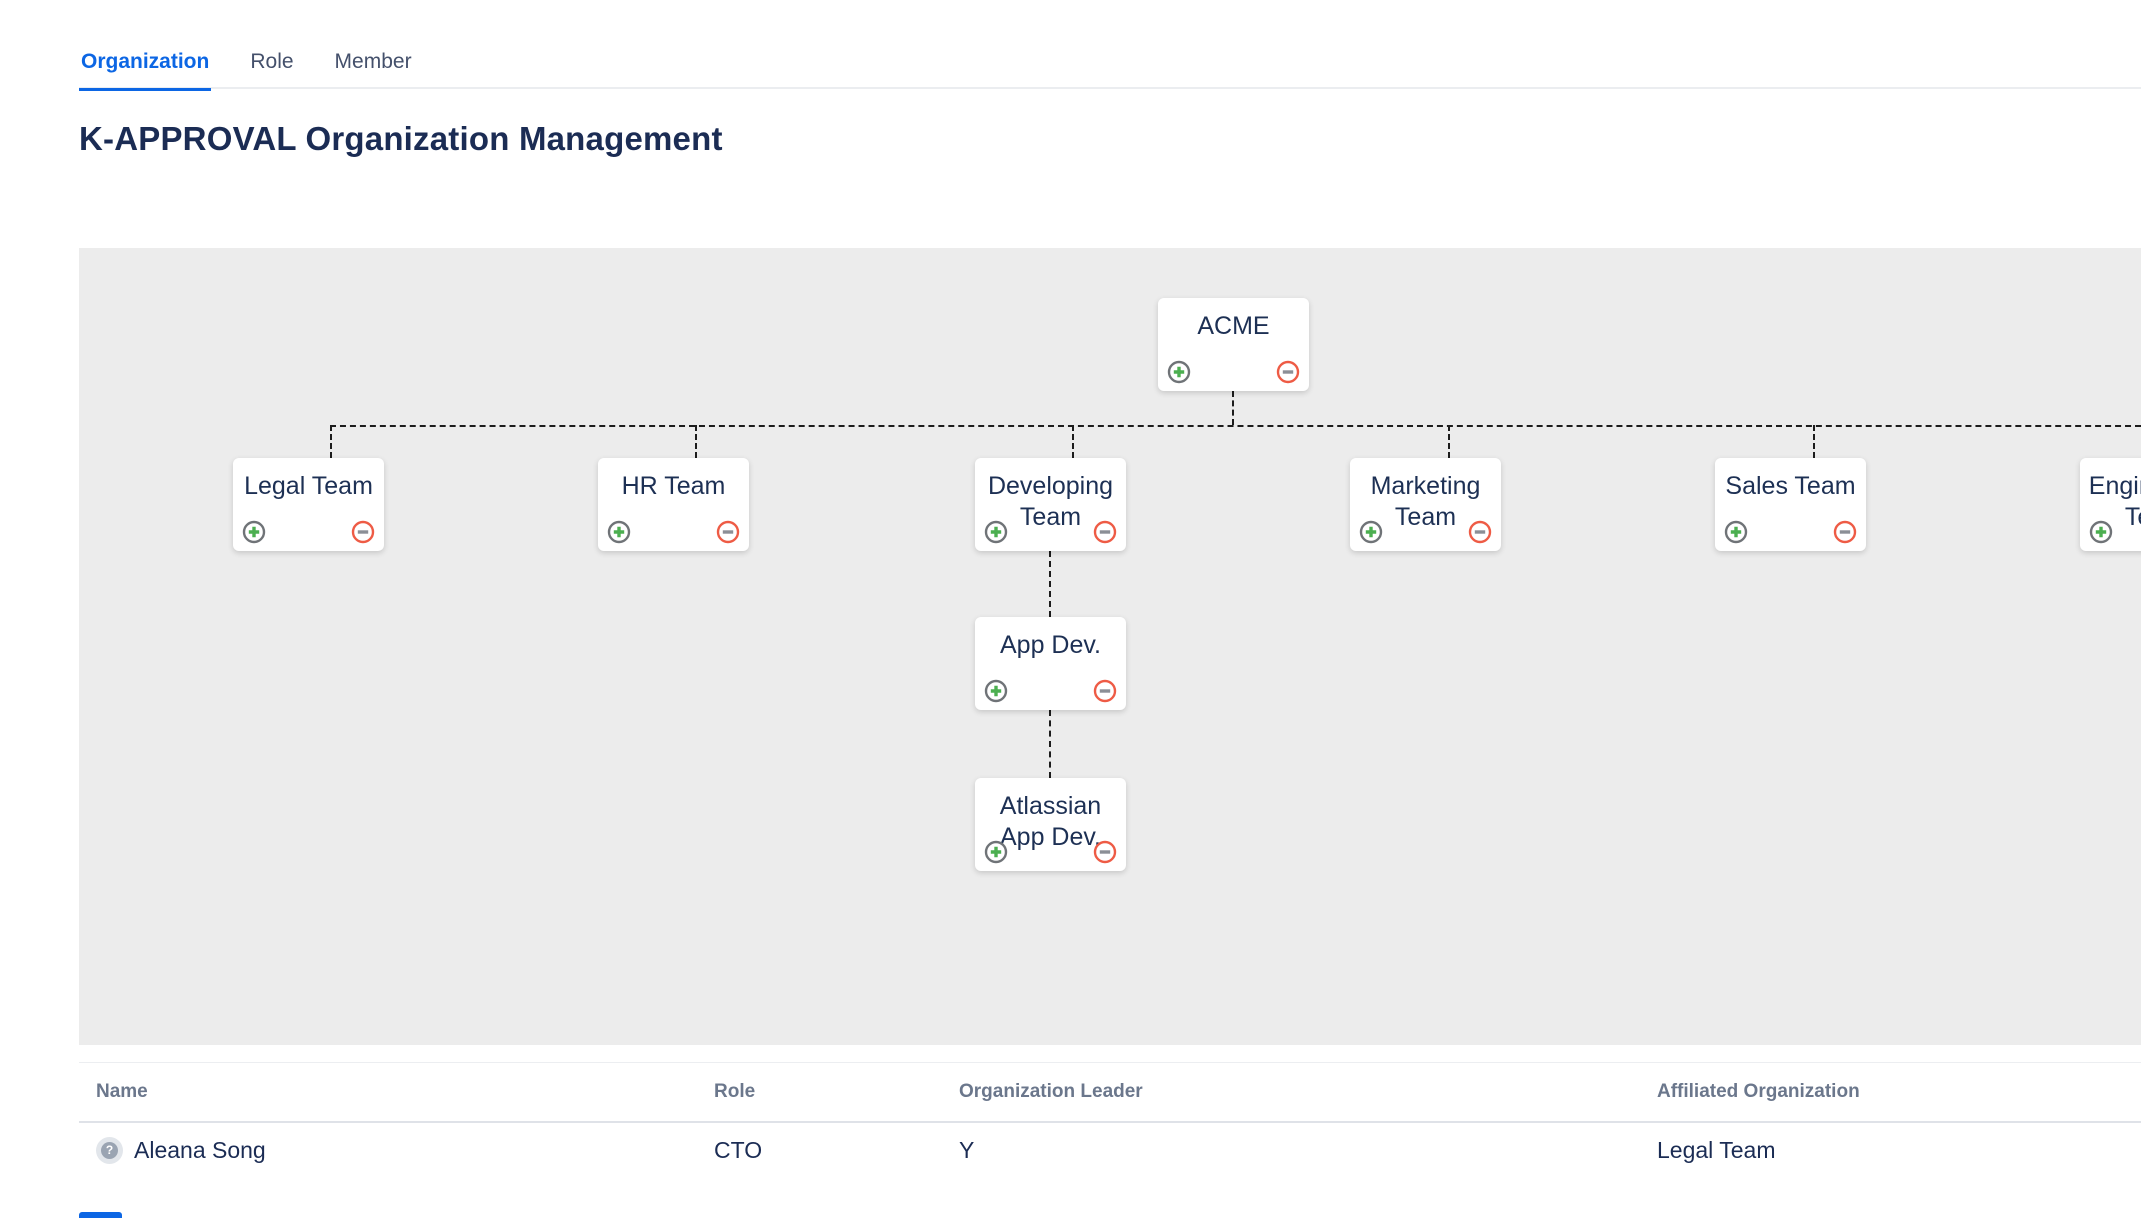 This screenshot has width=2141, height=1218. What do you see at coordinates (308, 486) in the screenshot?
I see `org-node-label: Legal Team` at bounding box center [308, 486].